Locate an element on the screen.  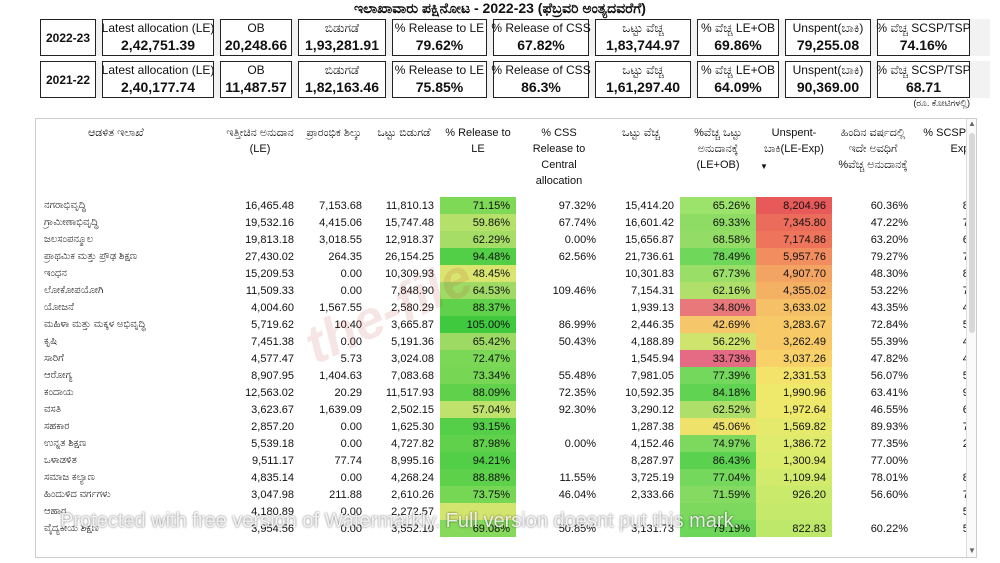
header-pct-expenditure: %ವೆಚ್ಚ ಒಟ್ಟು ಅನುದಾನಕ್ಕೆ (LE+OB) is located at coordinates (718, 149).